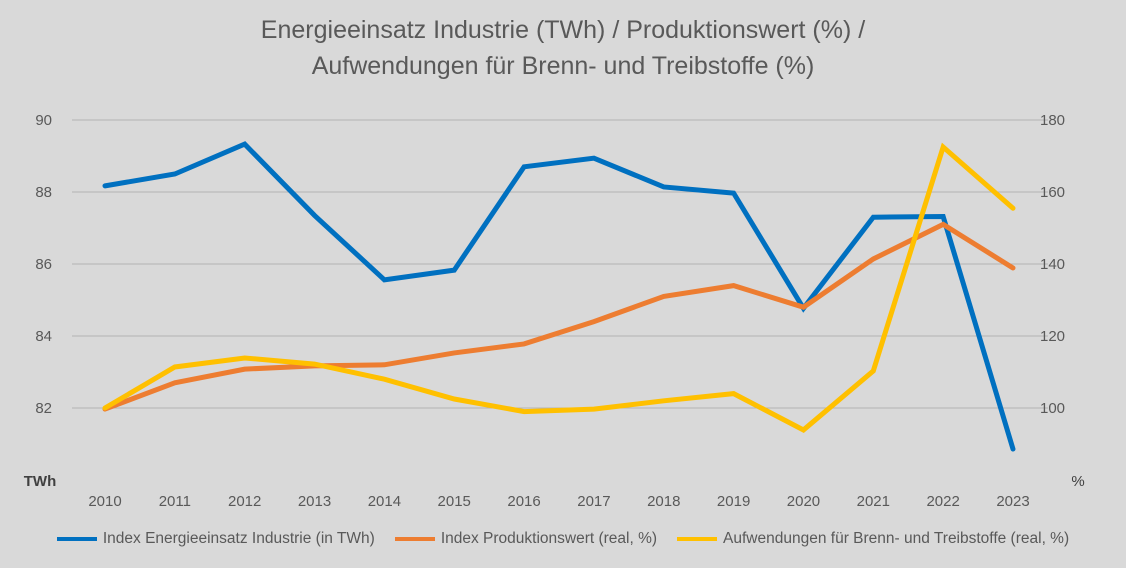 The width and height of the screenshot is (1126, 568). Describe the element at coordinates (40, 481) in the screenshot. I see `y-left-axis-label: TWh` at that location.